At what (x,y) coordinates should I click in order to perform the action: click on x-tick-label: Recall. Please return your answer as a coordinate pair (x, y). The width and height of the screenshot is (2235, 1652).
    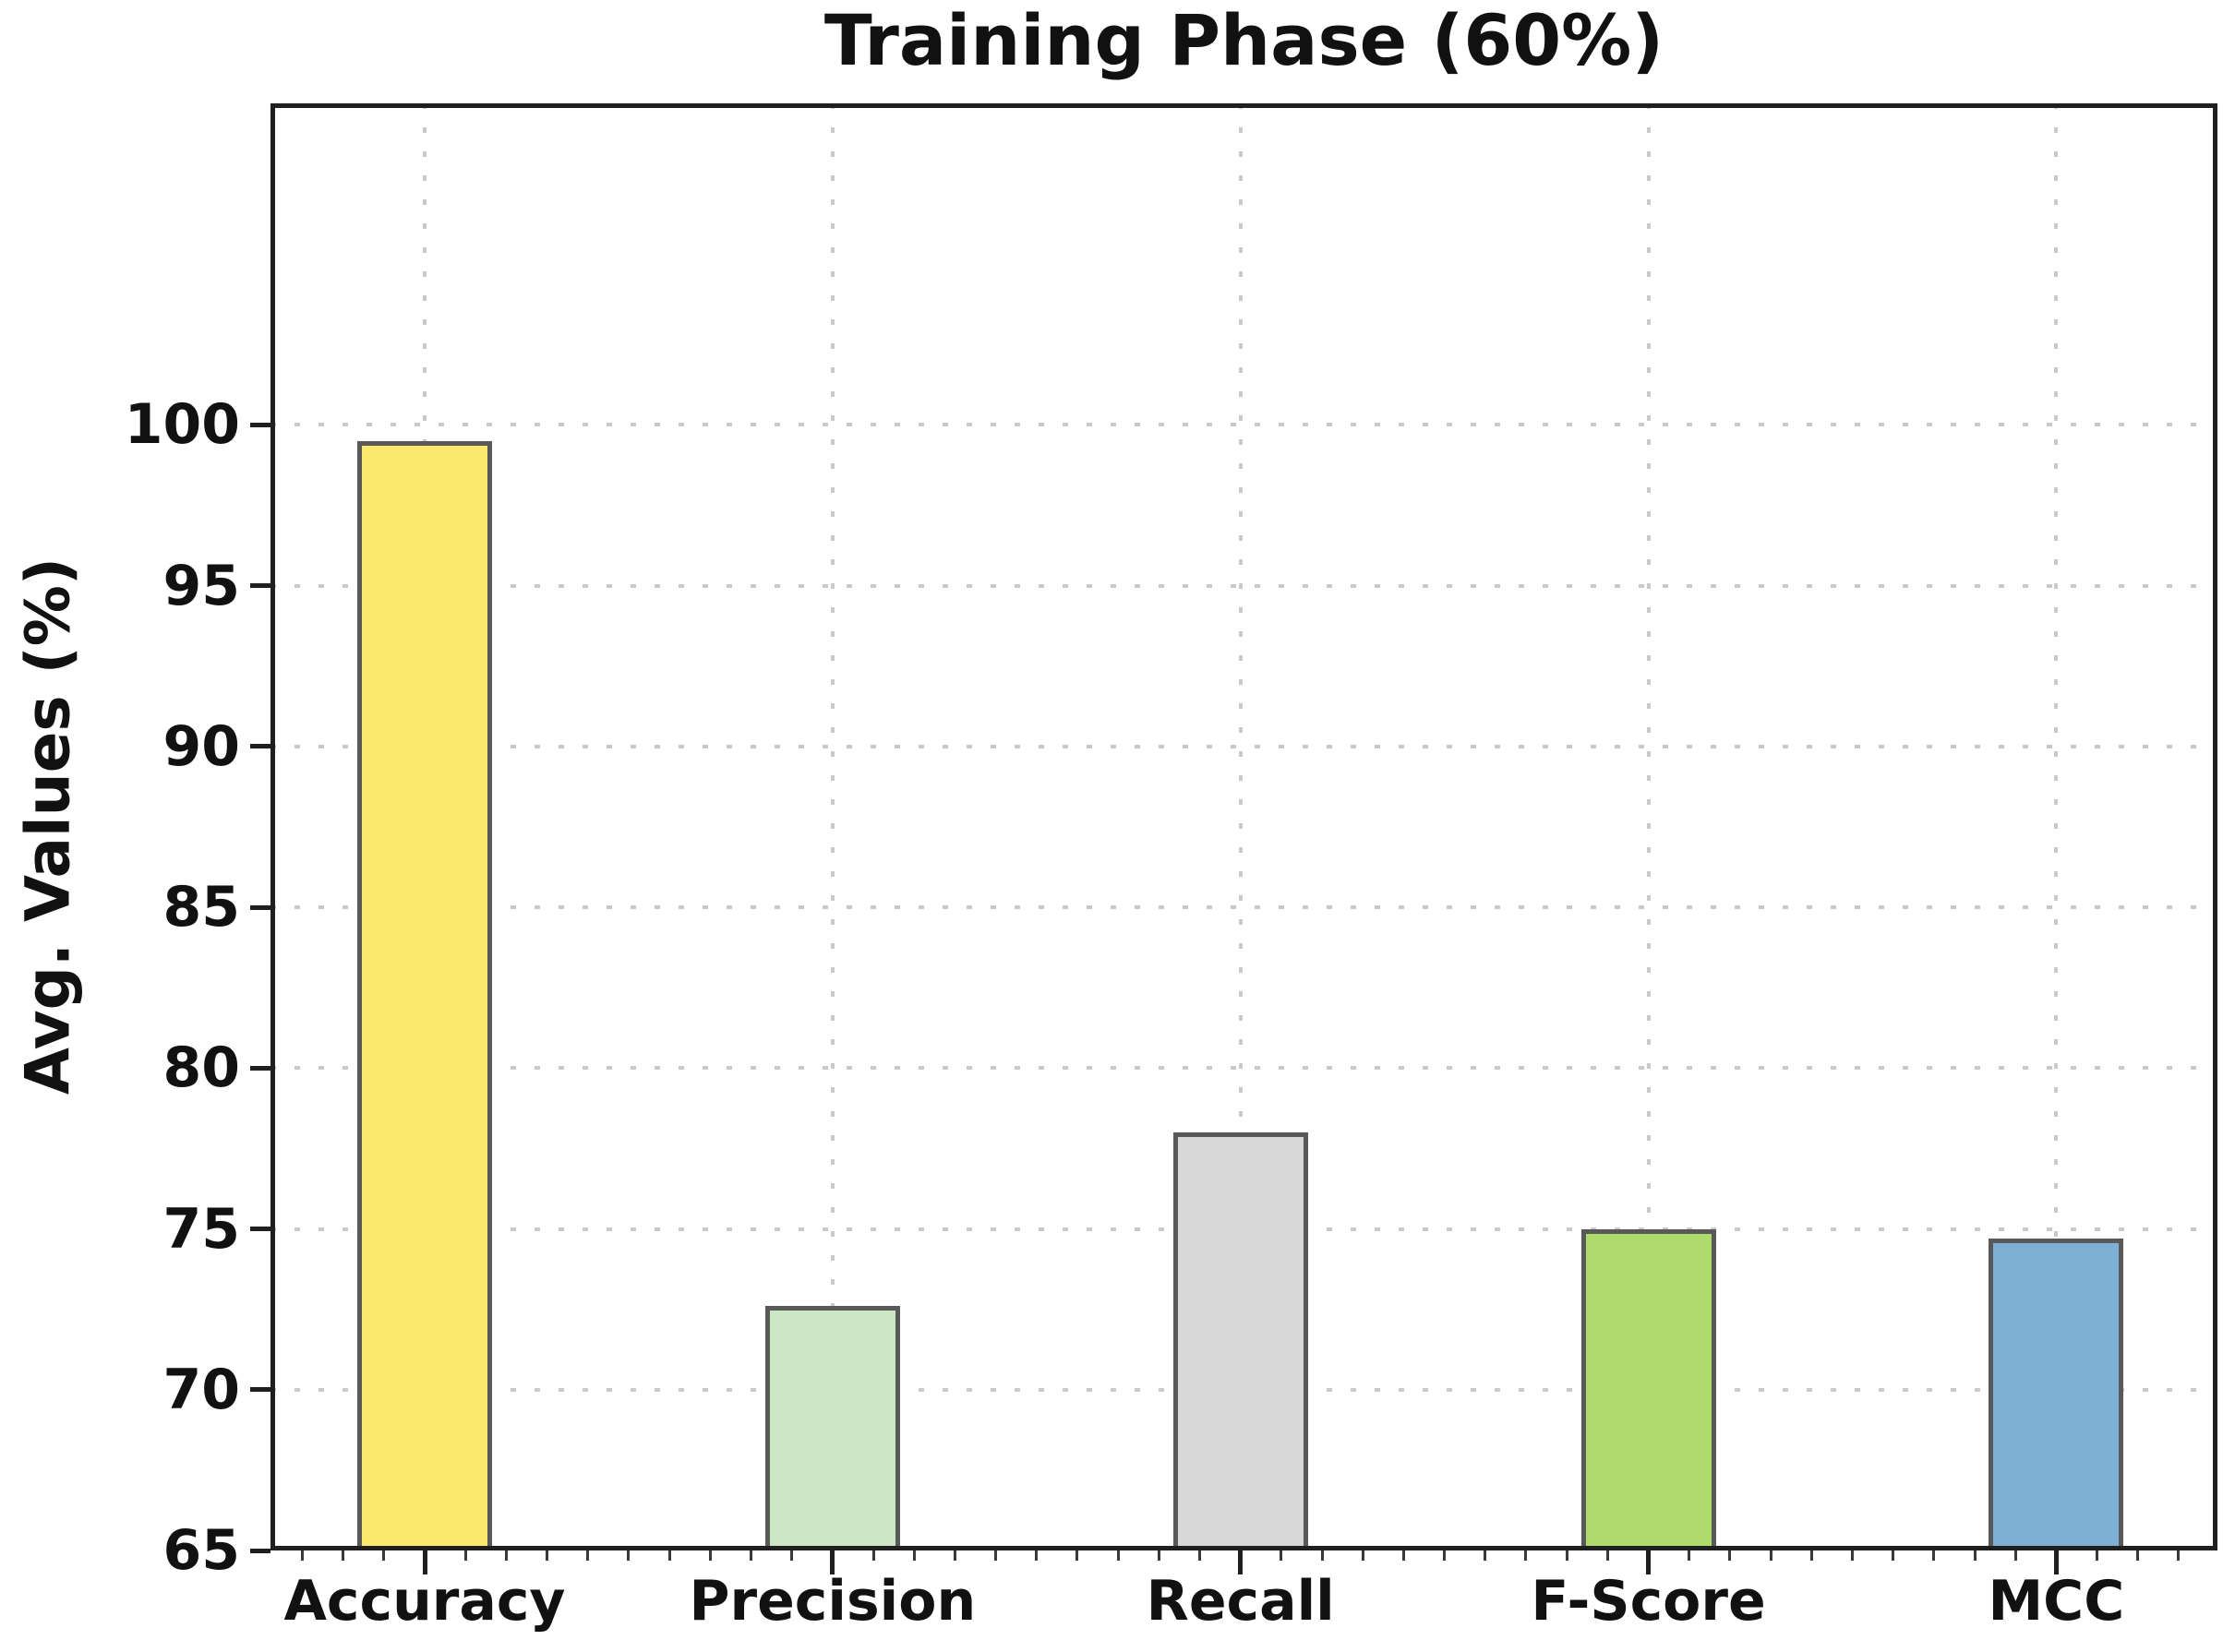
    Looking at the image, I should click on (1240, 1602).